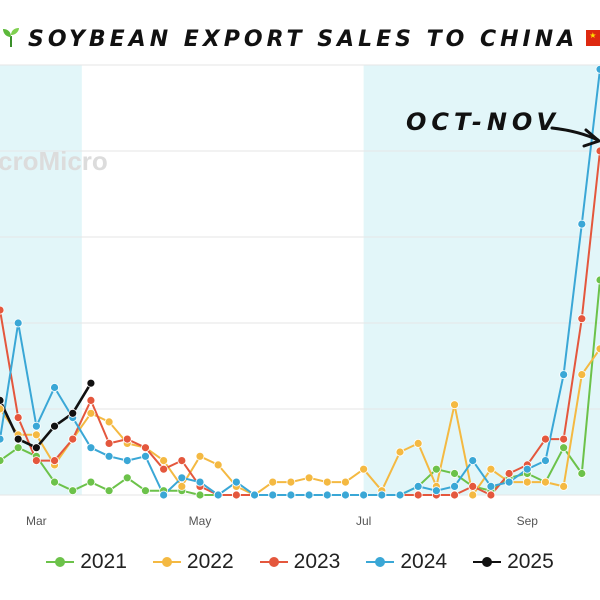 The width and height of the screenshot is (600, 600). I want to click on legend: 2021 2022 2023 2024 2025, so click(300, 562).